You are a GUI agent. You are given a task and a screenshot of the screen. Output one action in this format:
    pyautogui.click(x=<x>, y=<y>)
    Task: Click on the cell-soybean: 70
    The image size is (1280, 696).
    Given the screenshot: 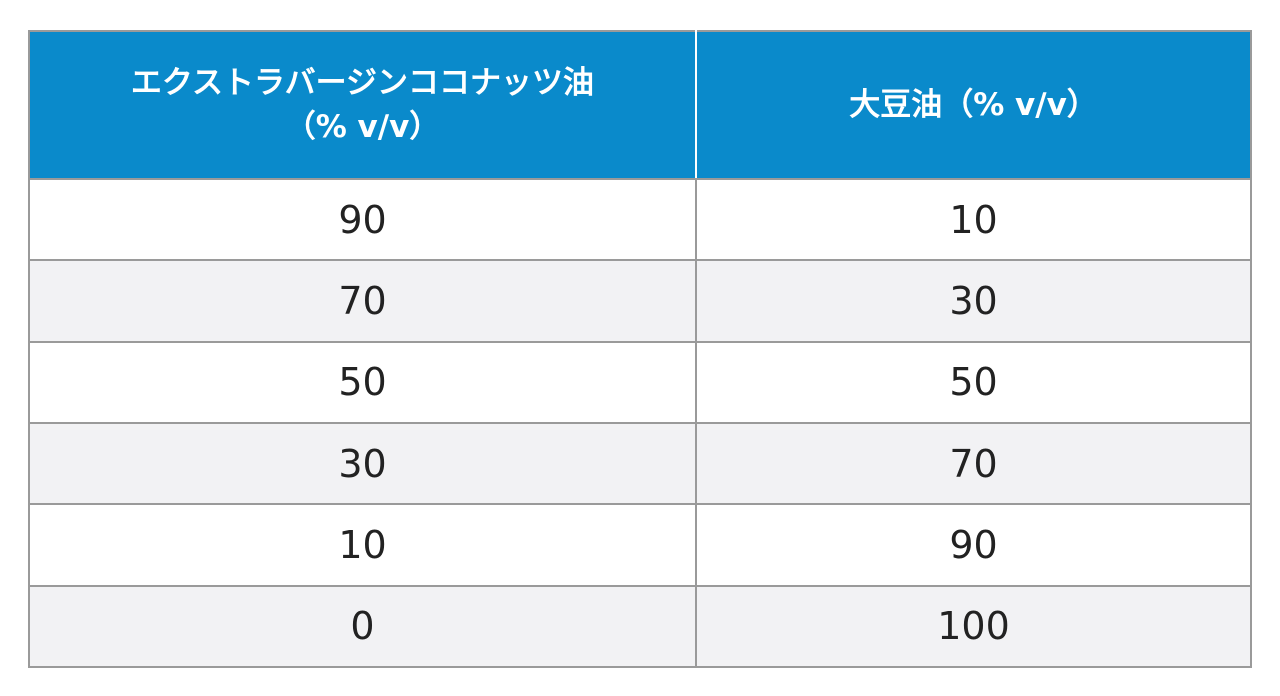 What is the action you would take?
    pyautogui.click(x=973, y=463)
    